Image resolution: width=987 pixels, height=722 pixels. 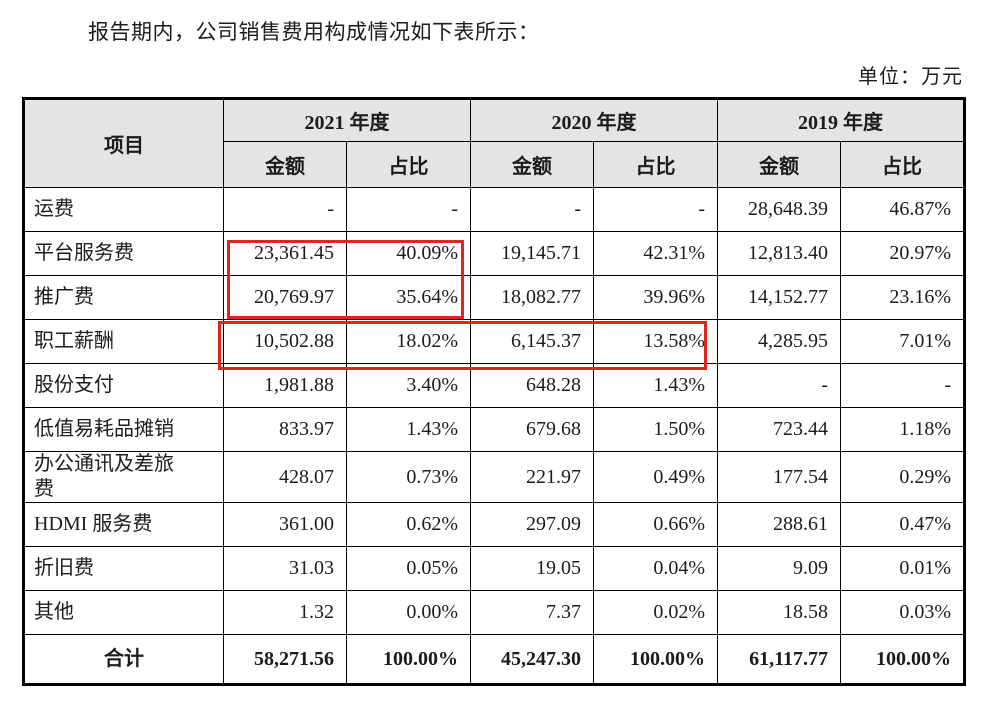 I want to click on cell-value: 0.02%, so click(x=655, y=612).